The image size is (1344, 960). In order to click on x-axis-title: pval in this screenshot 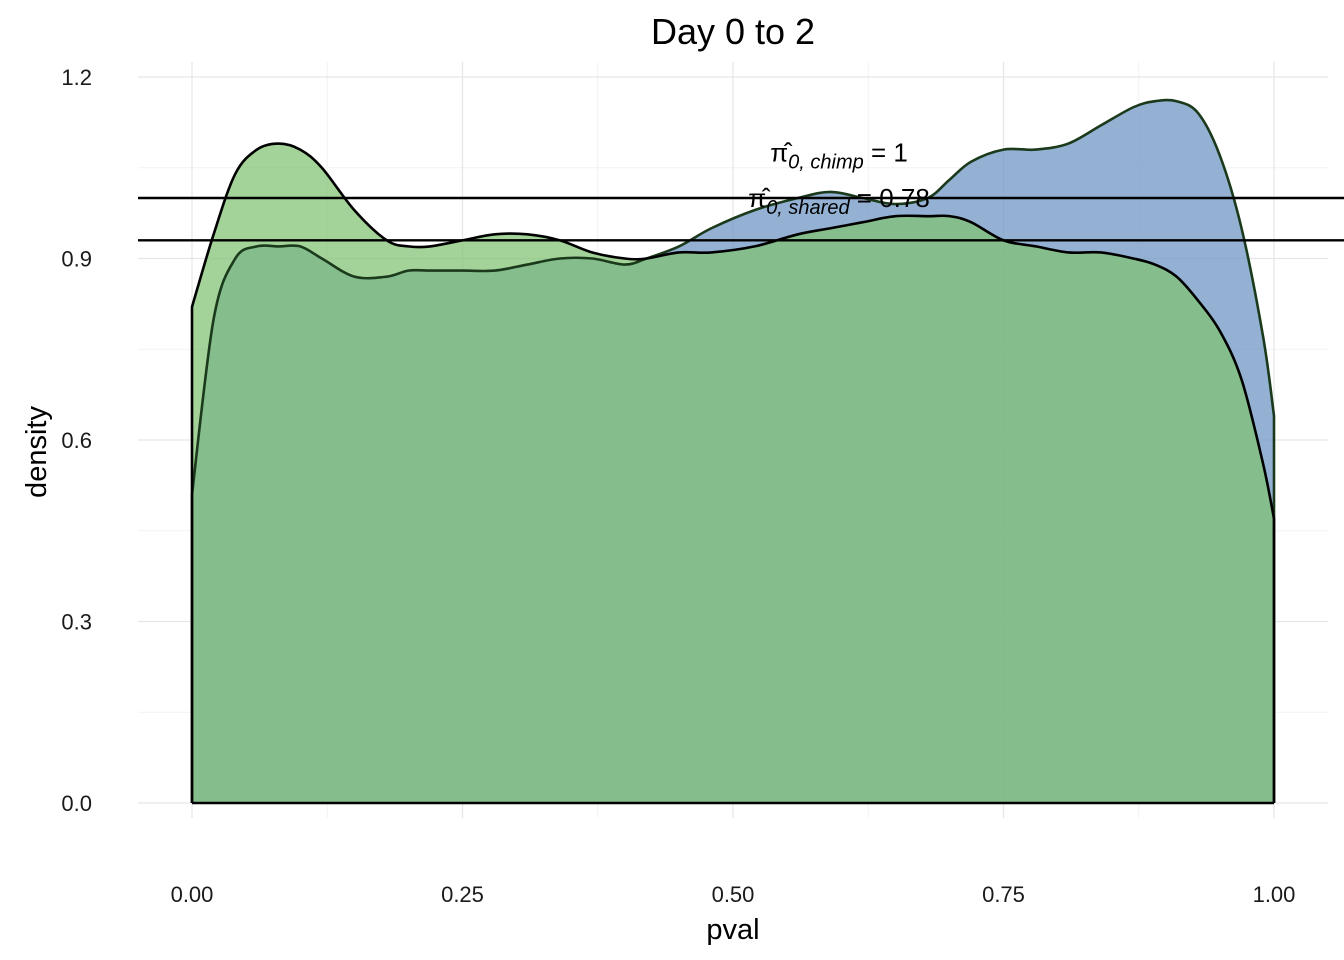, I will do `click(732, 930)`.